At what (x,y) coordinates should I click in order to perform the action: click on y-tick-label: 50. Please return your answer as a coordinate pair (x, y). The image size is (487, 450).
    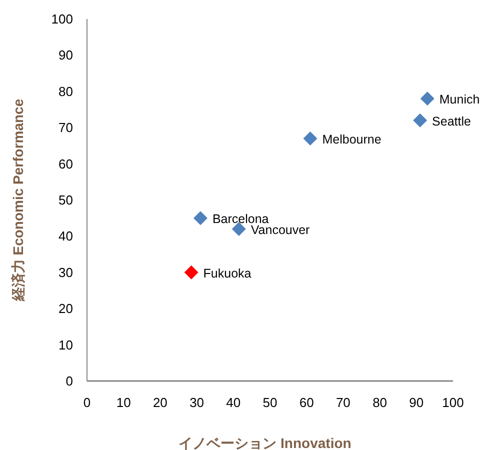
    Looking at the image, I should click on (65, 200).